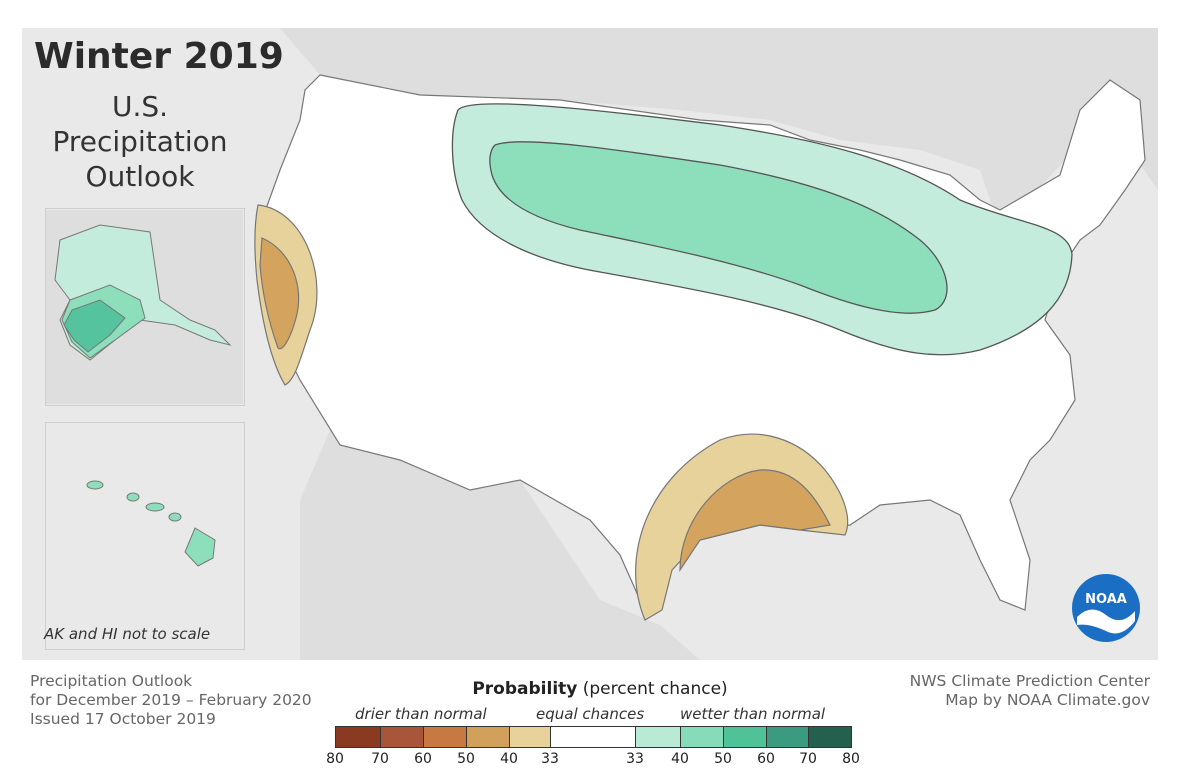 The width and height of the screenshot is (1200, 775). I want to click on map-title: Winter 2019, so click(159, 56).